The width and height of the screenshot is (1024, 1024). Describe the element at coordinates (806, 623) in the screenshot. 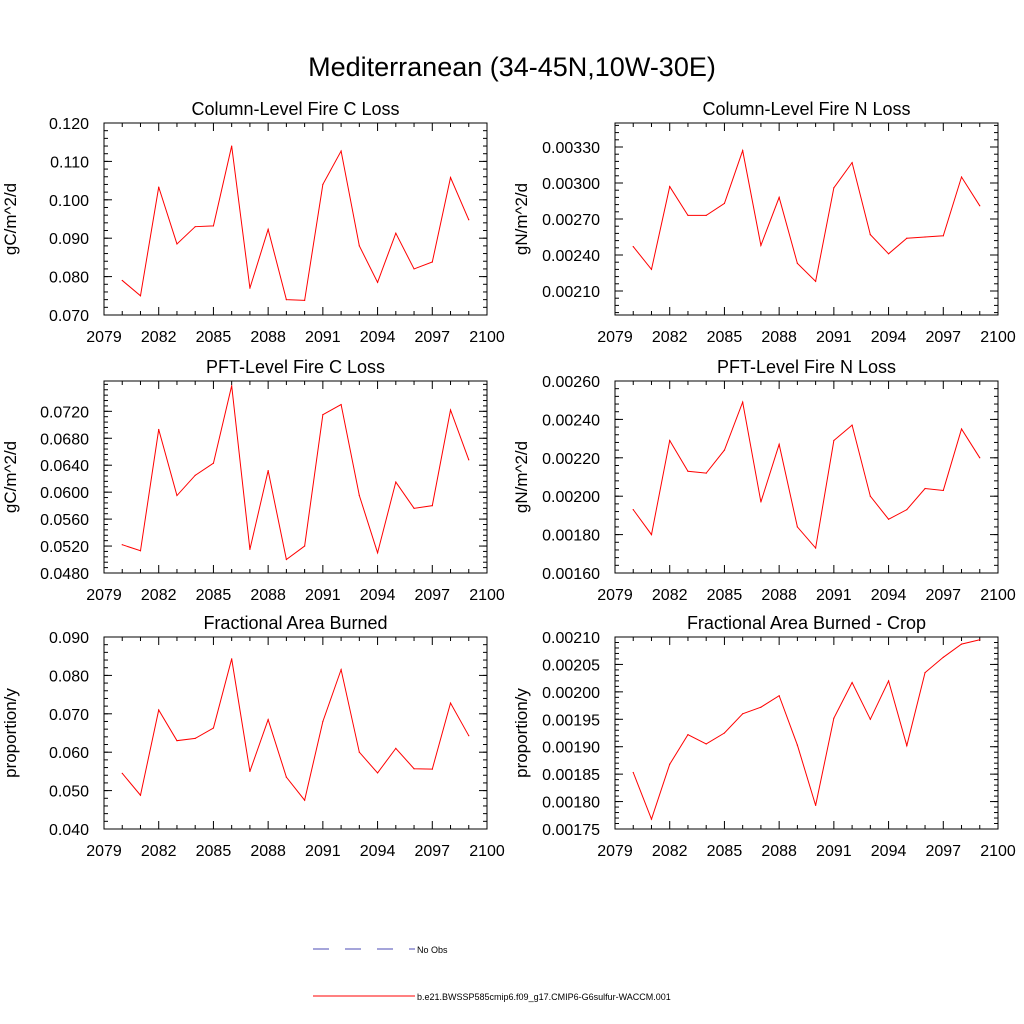

I see `panel-title: Fractional Area Burned - Crop` at that location.